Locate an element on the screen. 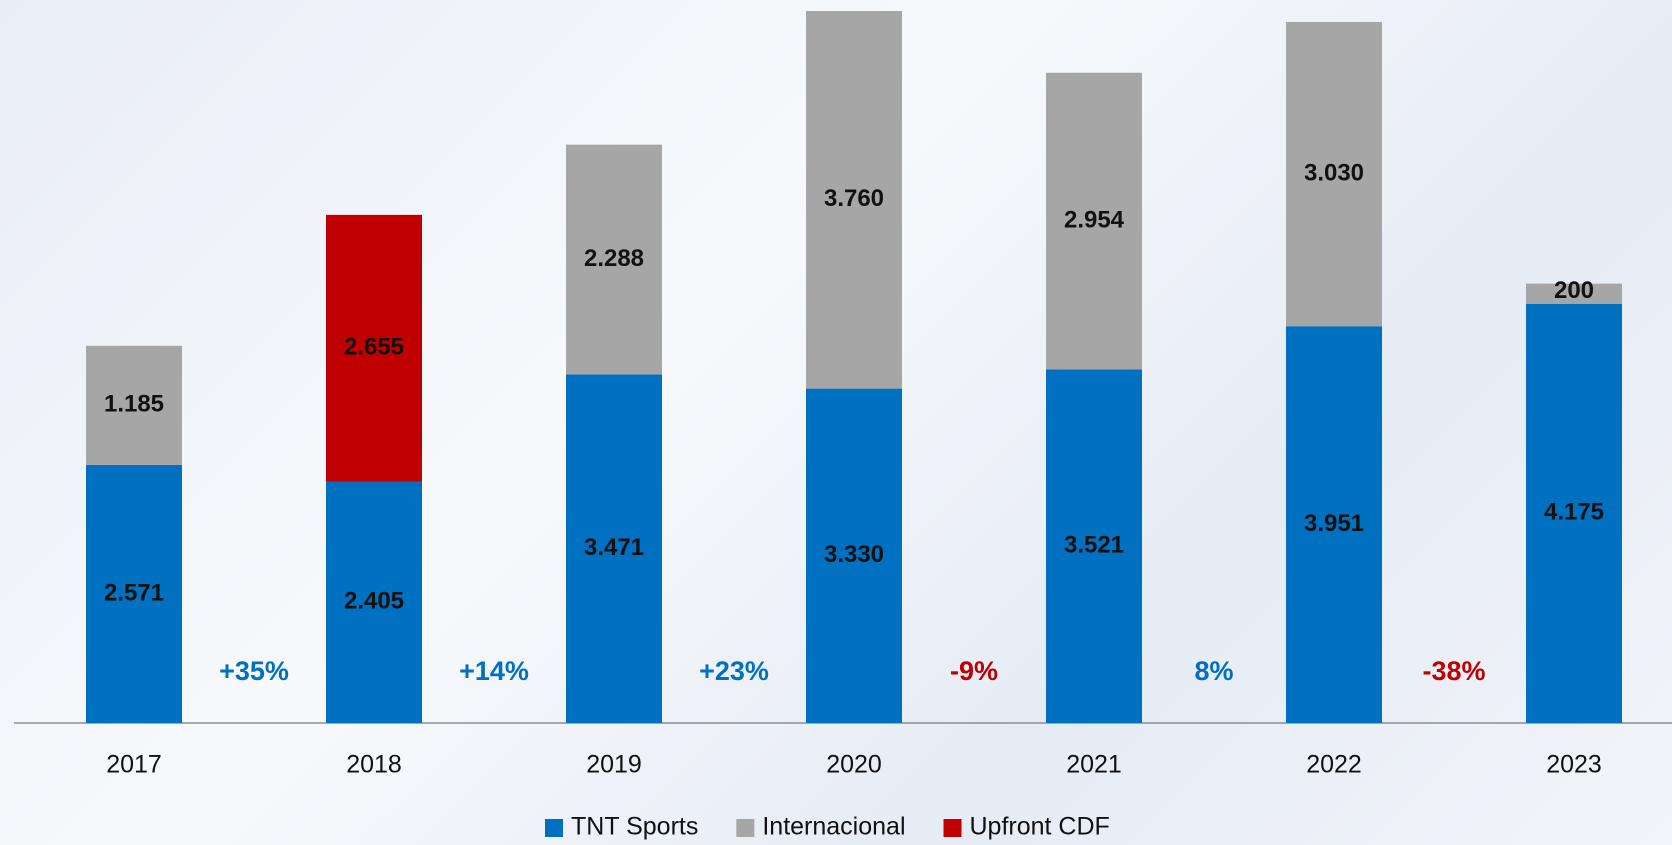 This screenshot has height=845, width=1672. value-label: 3.330 is located at coordinates (854, 554).